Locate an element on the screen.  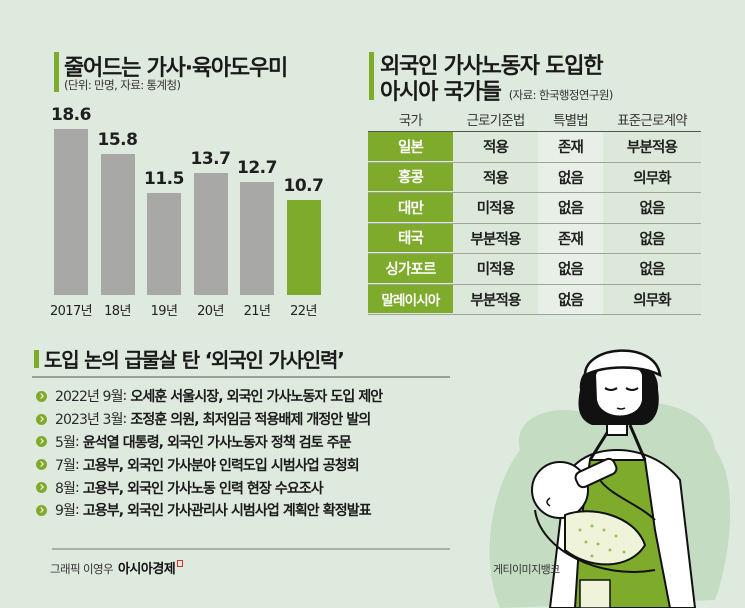
timeline-item: 8월: 고용부, 외국인 가사노동 인력 현장 수요조사 is located at coordinates (209, 487).